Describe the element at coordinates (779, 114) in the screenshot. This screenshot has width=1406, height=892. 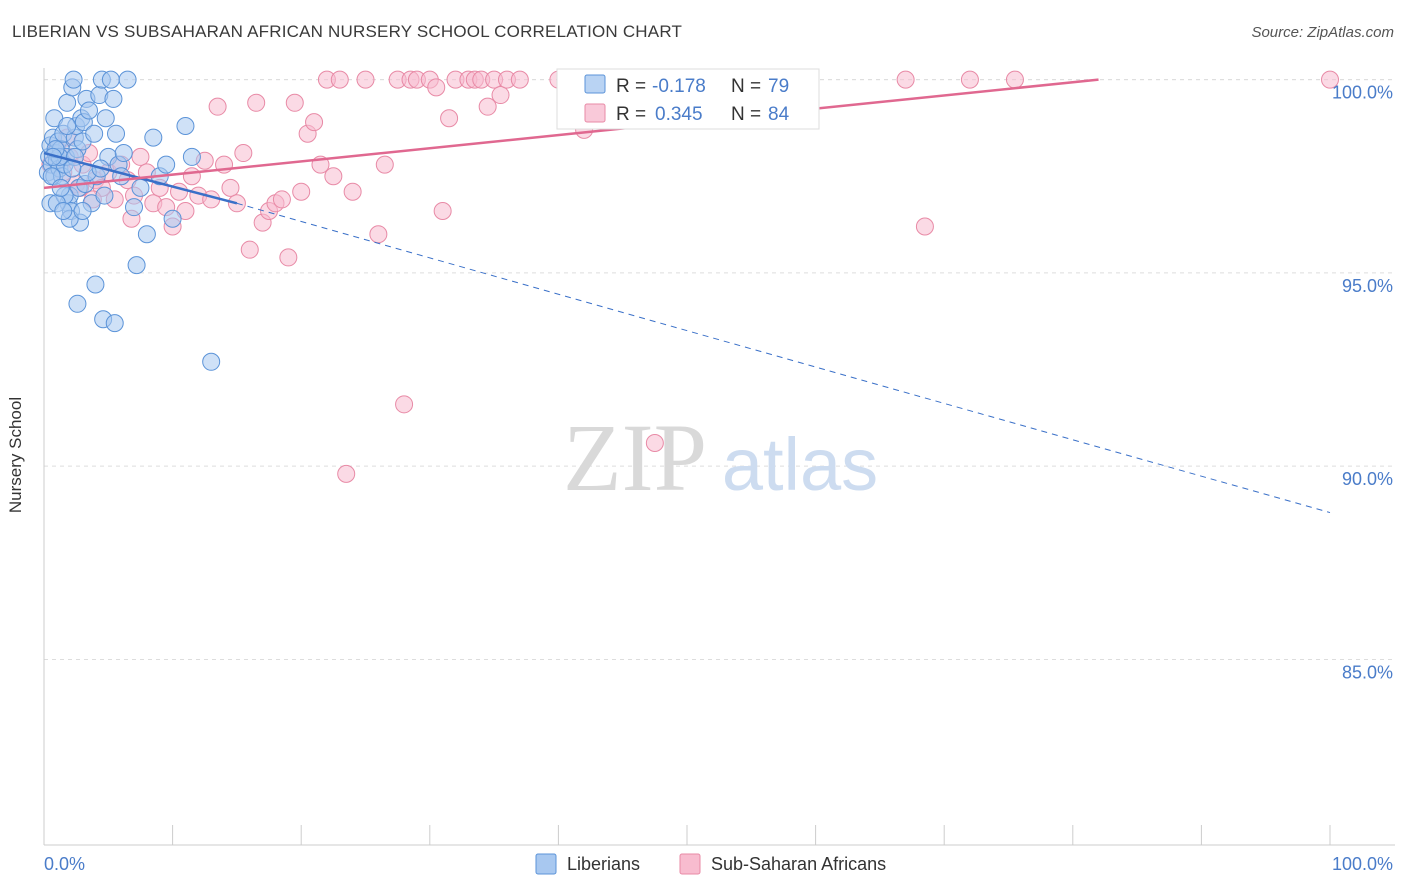
I see `legend-n-value-2: 84` at that location.